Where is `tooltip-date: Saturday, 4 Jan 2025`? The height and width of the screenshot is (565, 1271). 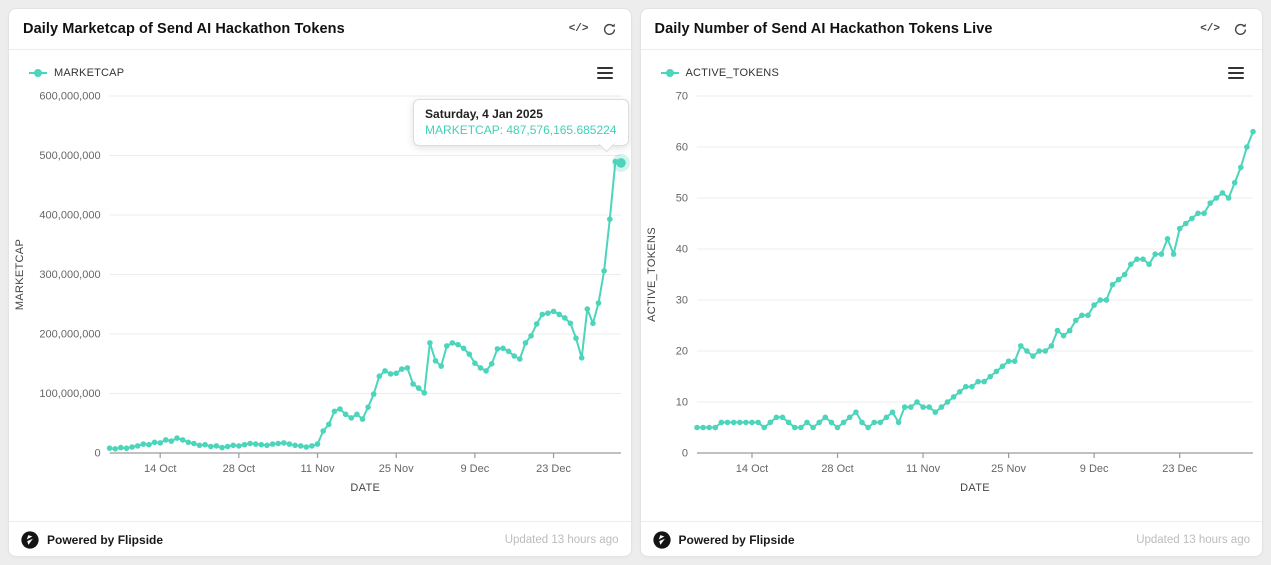 tooltip-date: Saturday, 4 Jan 2025 is located at coordinates (484, 113).